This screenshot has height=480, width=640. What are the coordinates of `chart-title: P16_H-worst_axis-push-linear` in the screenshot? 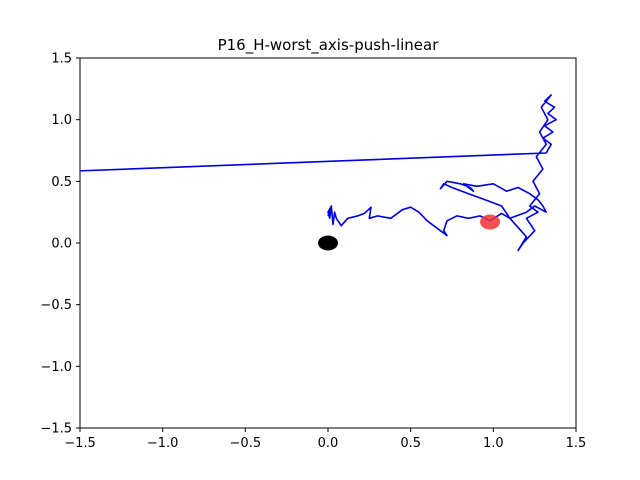 It's located at (329, 45).